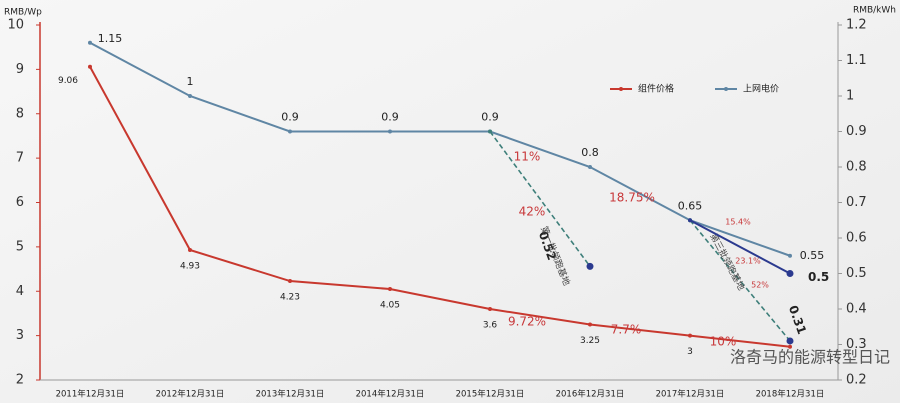  I want to click on annotation: 7.7%, so click(626, 330).